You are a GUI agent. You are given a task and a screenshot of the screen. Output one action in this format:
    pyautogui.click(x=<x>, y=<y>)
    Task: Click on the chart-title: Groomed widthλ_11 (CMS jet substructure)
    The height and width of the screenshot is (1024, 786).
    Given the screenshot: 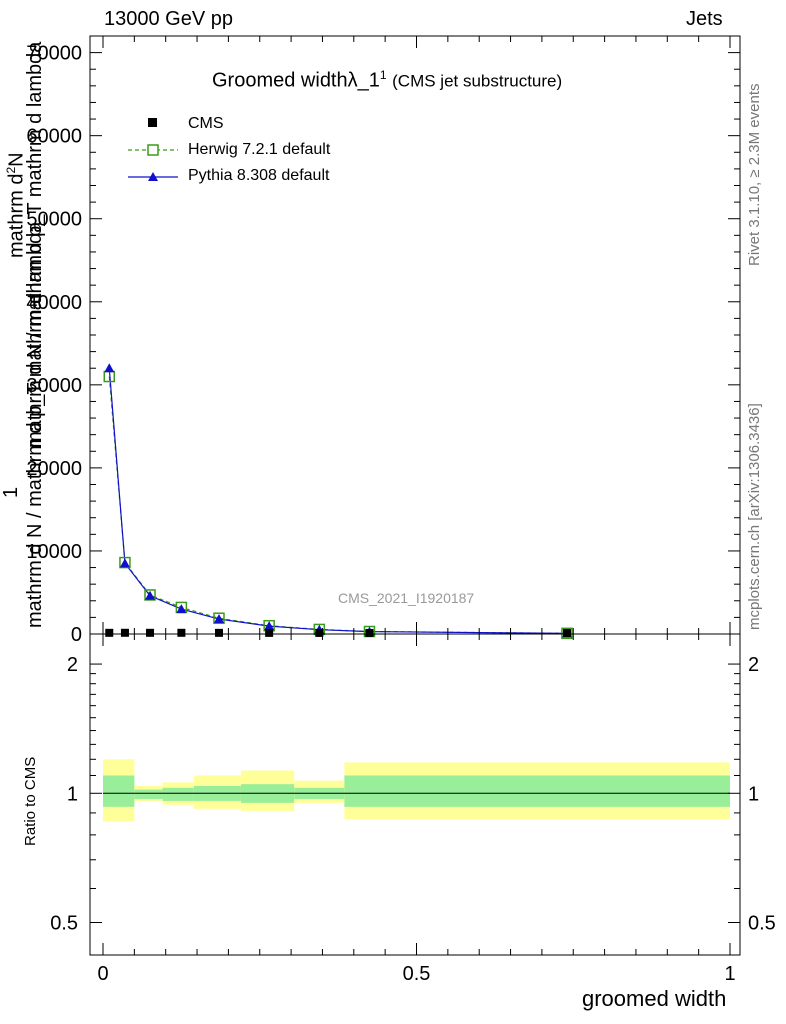 What is the action you would take?
    pyautogui.click(x=387, y=80)
    